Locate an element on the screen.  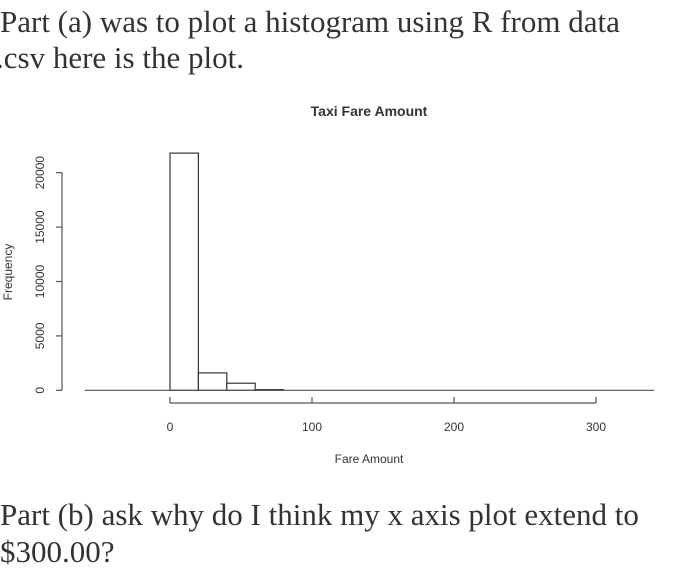
question-part-a-line2: .csv here is the plot. is located at coordinates (122, 57).